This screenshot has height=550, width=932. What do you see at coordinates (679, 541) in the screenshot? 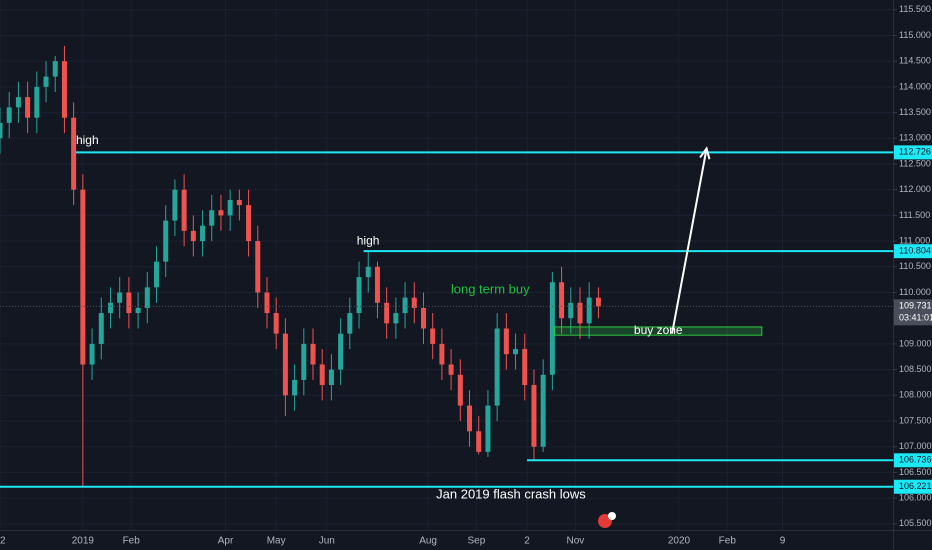
I see `x-tick-label: 2020` at bounding box center [679, 541].